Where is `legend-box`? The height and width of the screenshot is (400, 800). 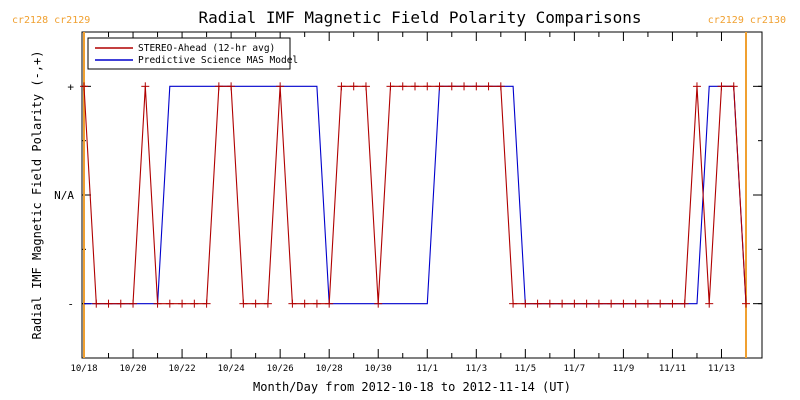
legend-box is located at coordinates (189, 53).